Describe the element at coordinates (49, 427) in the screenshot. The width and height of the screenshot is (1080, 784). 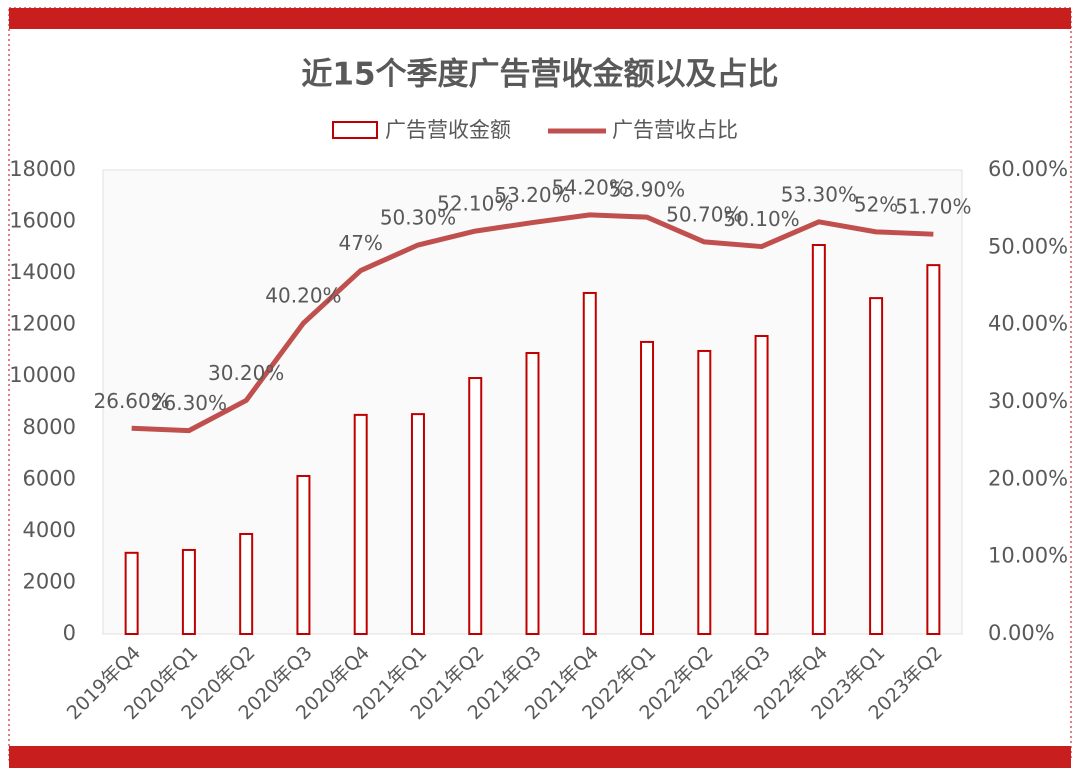
I see `y-tick-label: 8000` at that location.